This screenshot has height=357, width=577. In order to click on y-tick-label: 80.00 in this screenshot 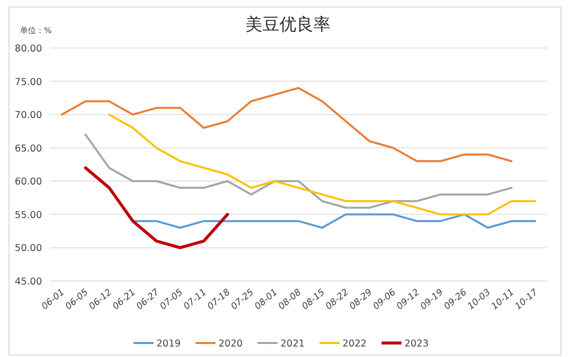, I will do `click(28, 49)`.